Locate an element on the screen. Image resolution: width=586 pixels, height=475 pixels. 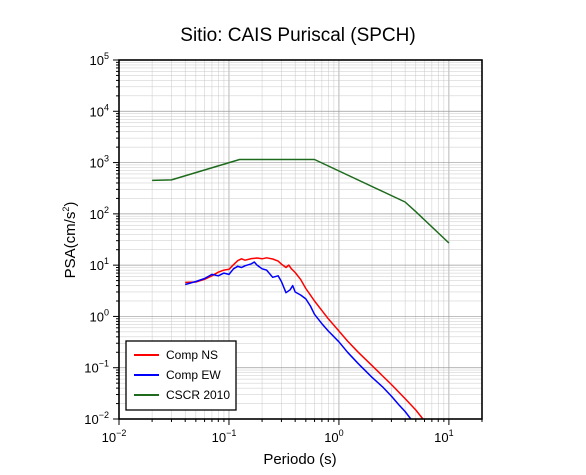
legend: Comp NS Comp EW CSCR 2010 is located at coordinates (181, 375).